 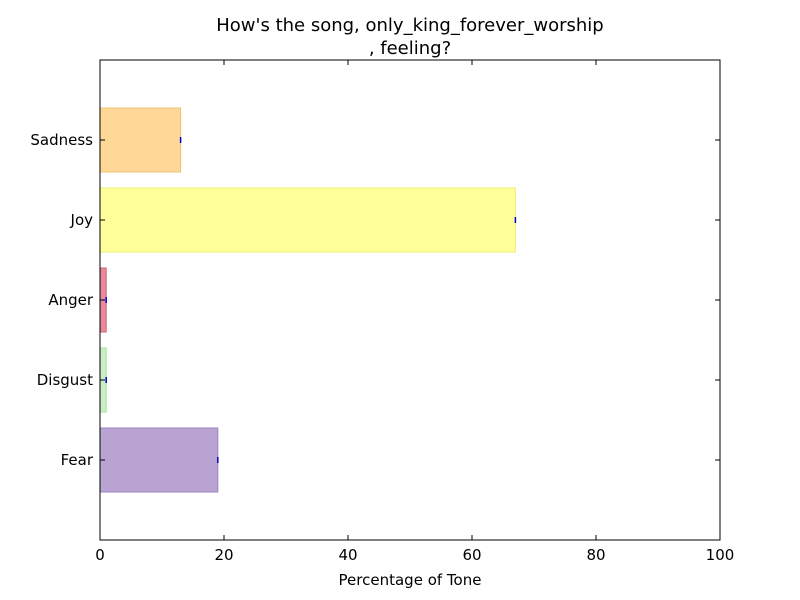 What do you see at coordinates (82, 220) in the screenshot?
I see `y-tick-label: Joy` at bounding box center [82, 220].